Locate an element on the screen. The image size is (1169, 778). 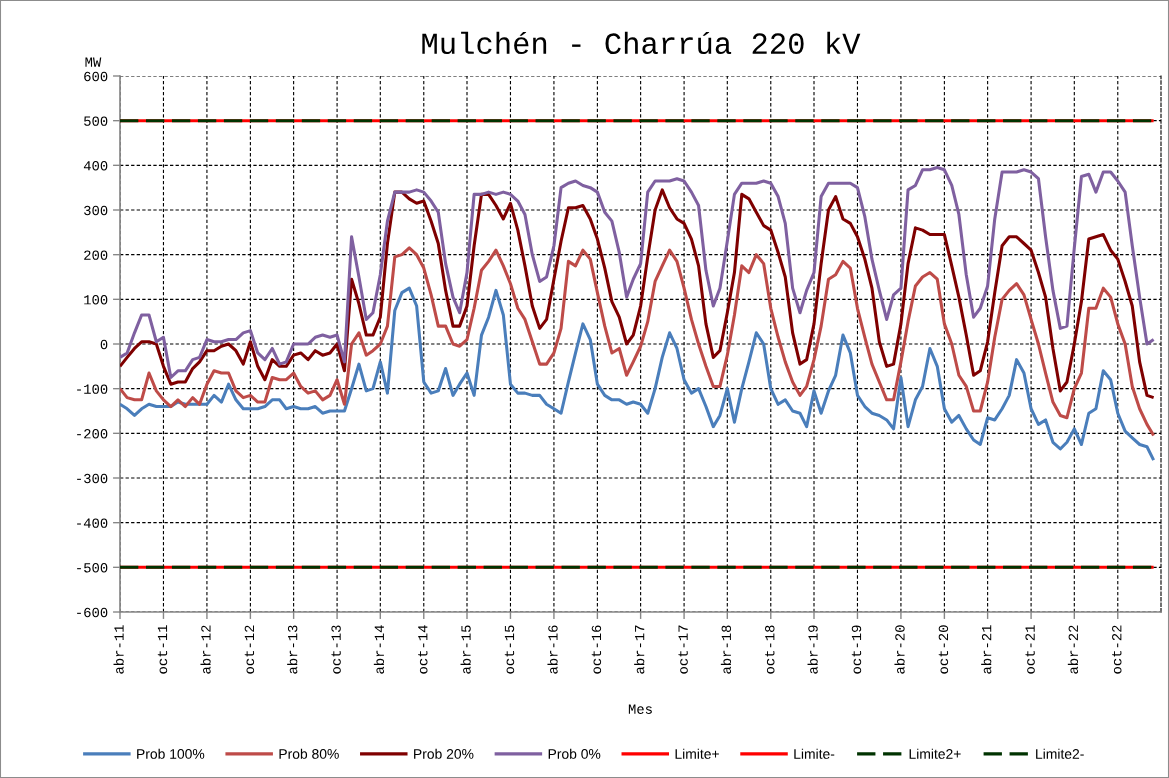
x-tick-label: abr-16 is located at coordinates (552, 649).